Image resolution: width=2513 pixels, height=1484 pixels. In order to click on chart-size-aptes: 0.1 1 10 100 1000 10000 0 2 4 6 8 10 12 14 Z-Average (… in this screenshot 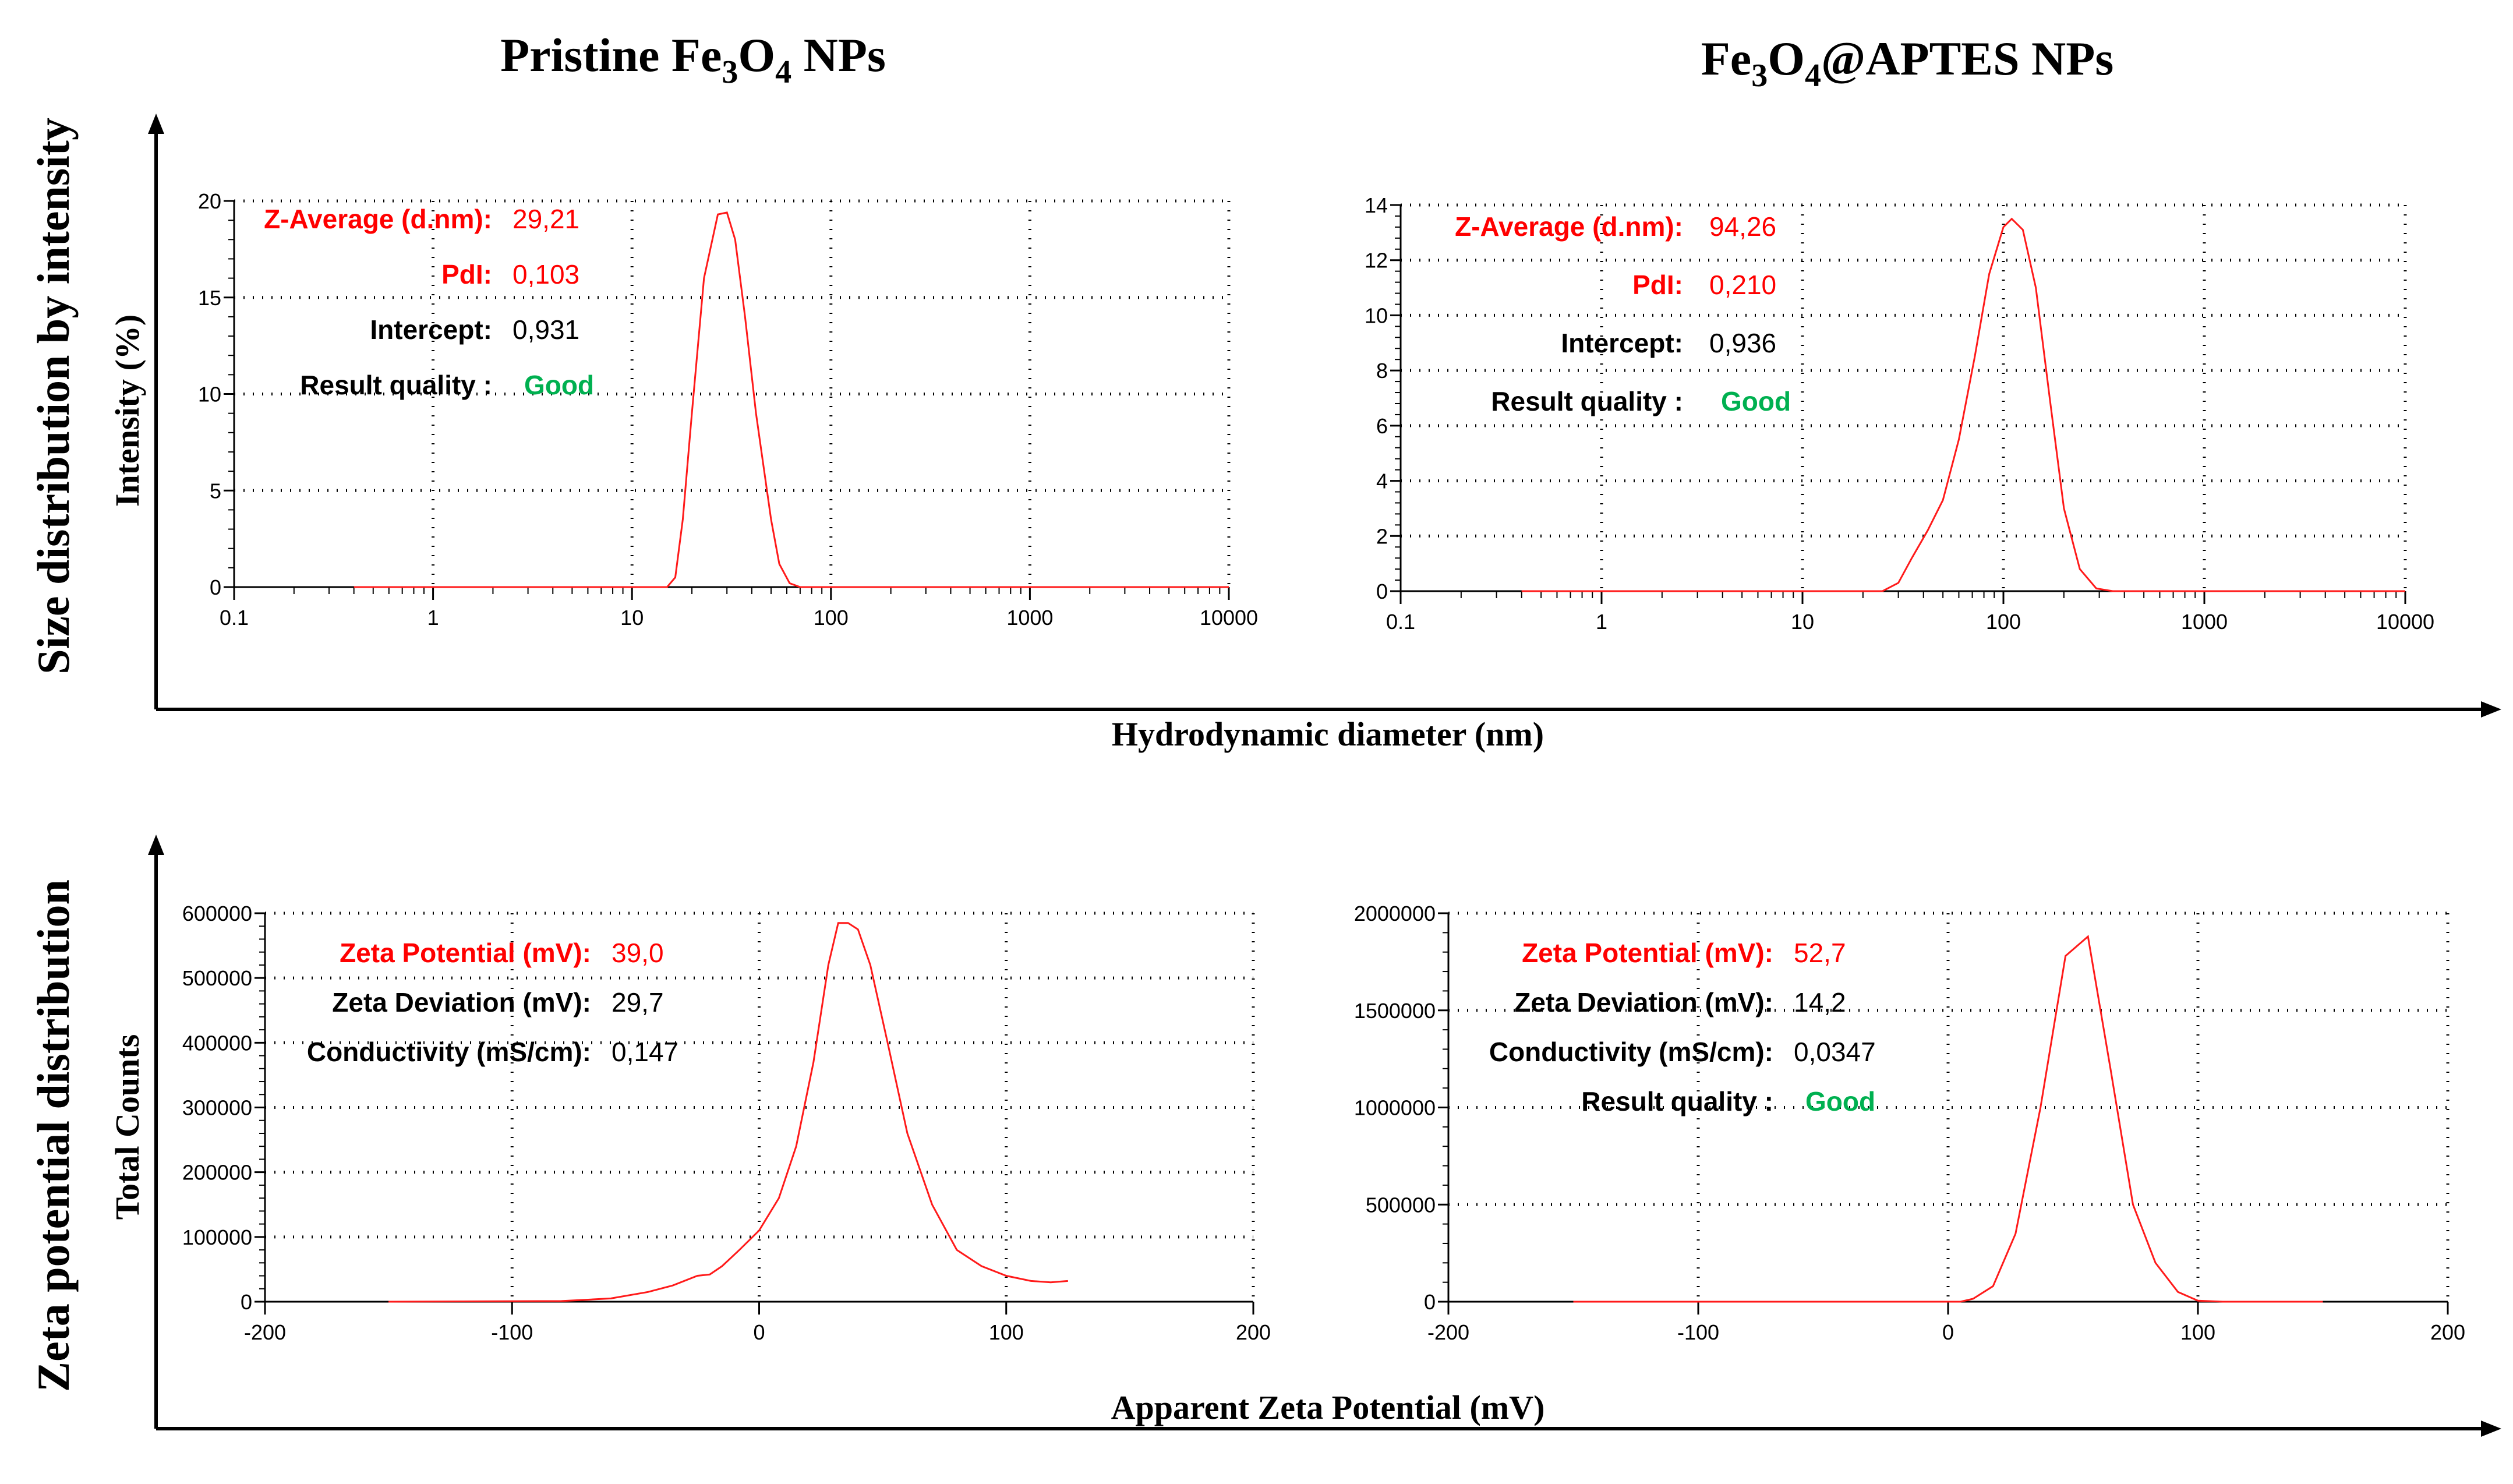, I will do `click(1900, 414)`.